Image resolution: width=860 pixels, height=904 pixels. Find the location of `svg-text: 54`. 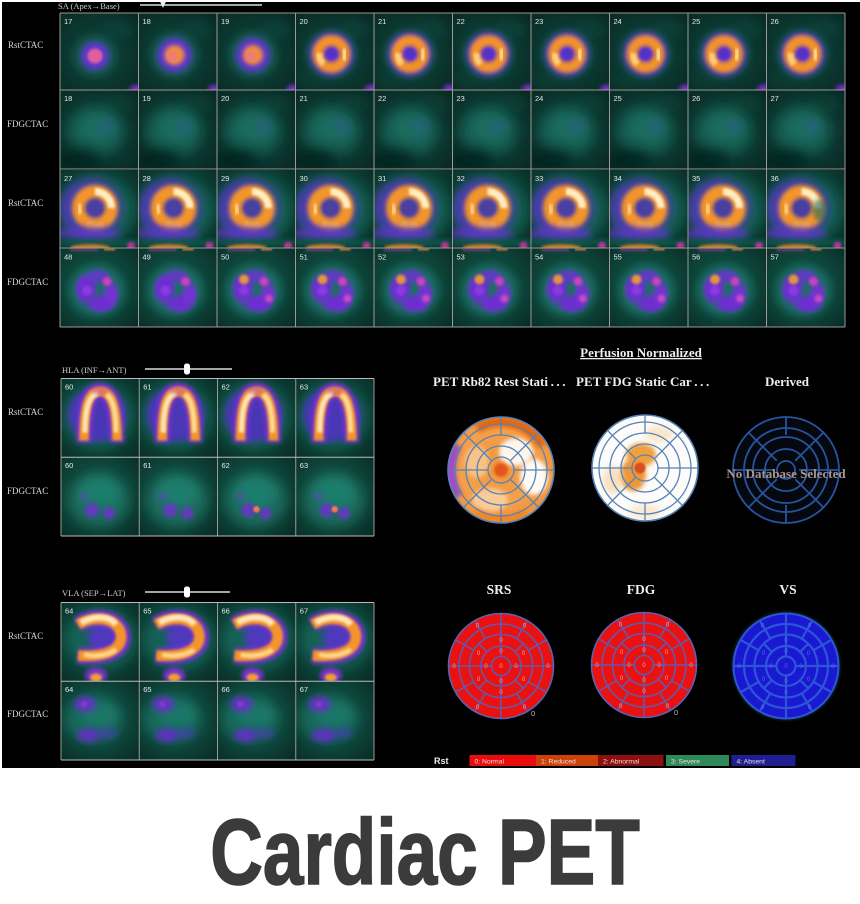

svg-text: 54 is located at coordinates (539, 257).